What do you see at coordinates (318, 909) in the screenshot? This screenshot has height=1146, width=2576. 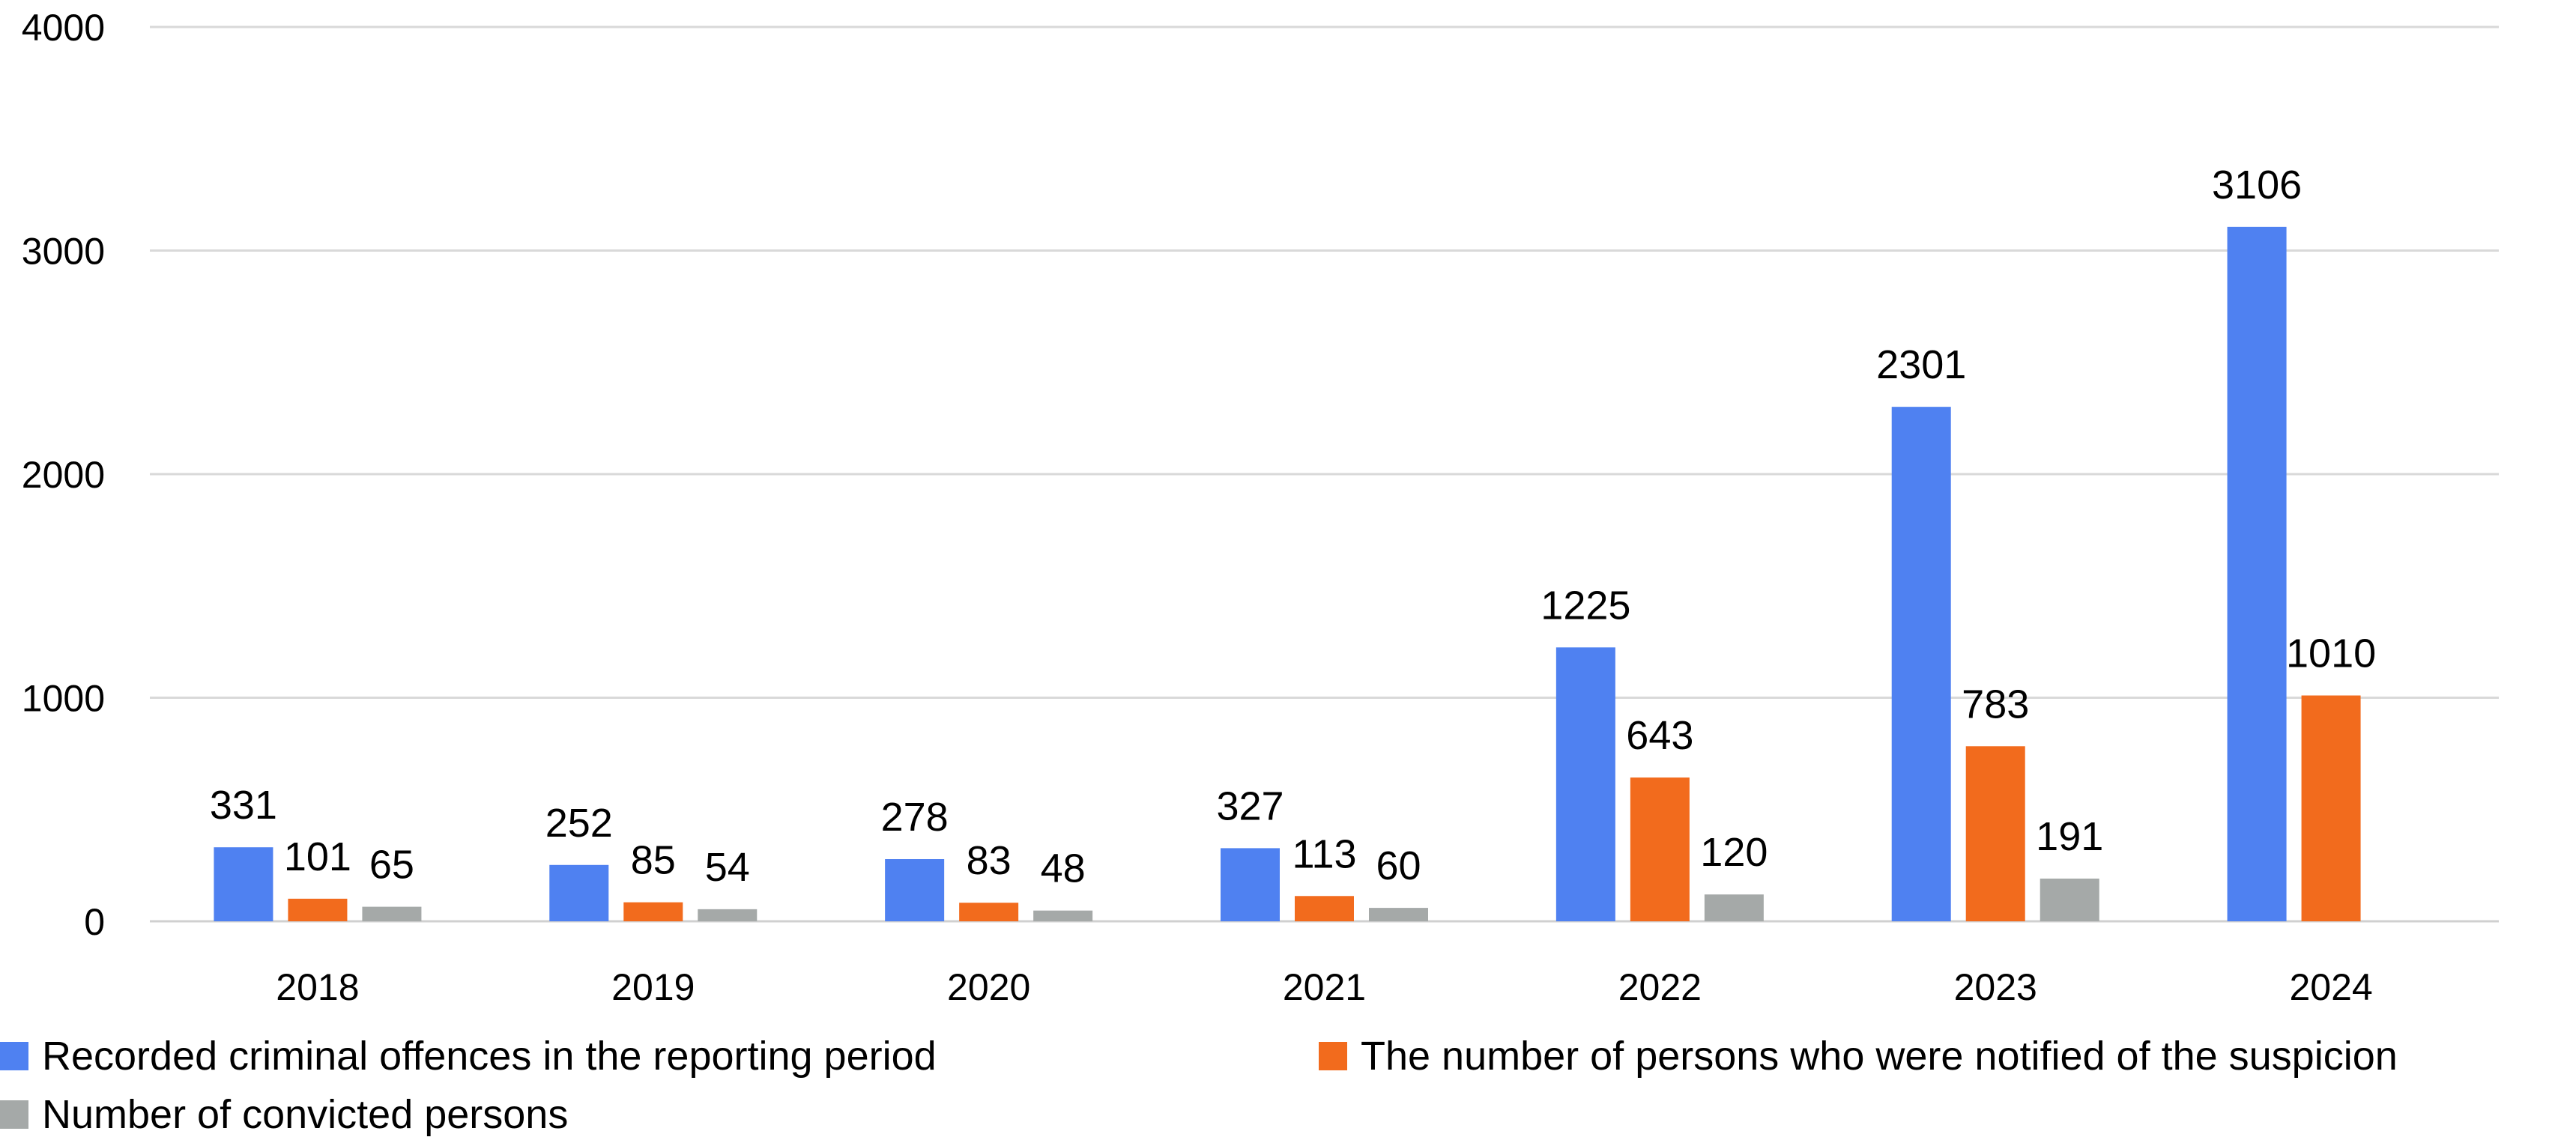 I see `bar-the-number-of-2018` at bounding box center [318, 909].